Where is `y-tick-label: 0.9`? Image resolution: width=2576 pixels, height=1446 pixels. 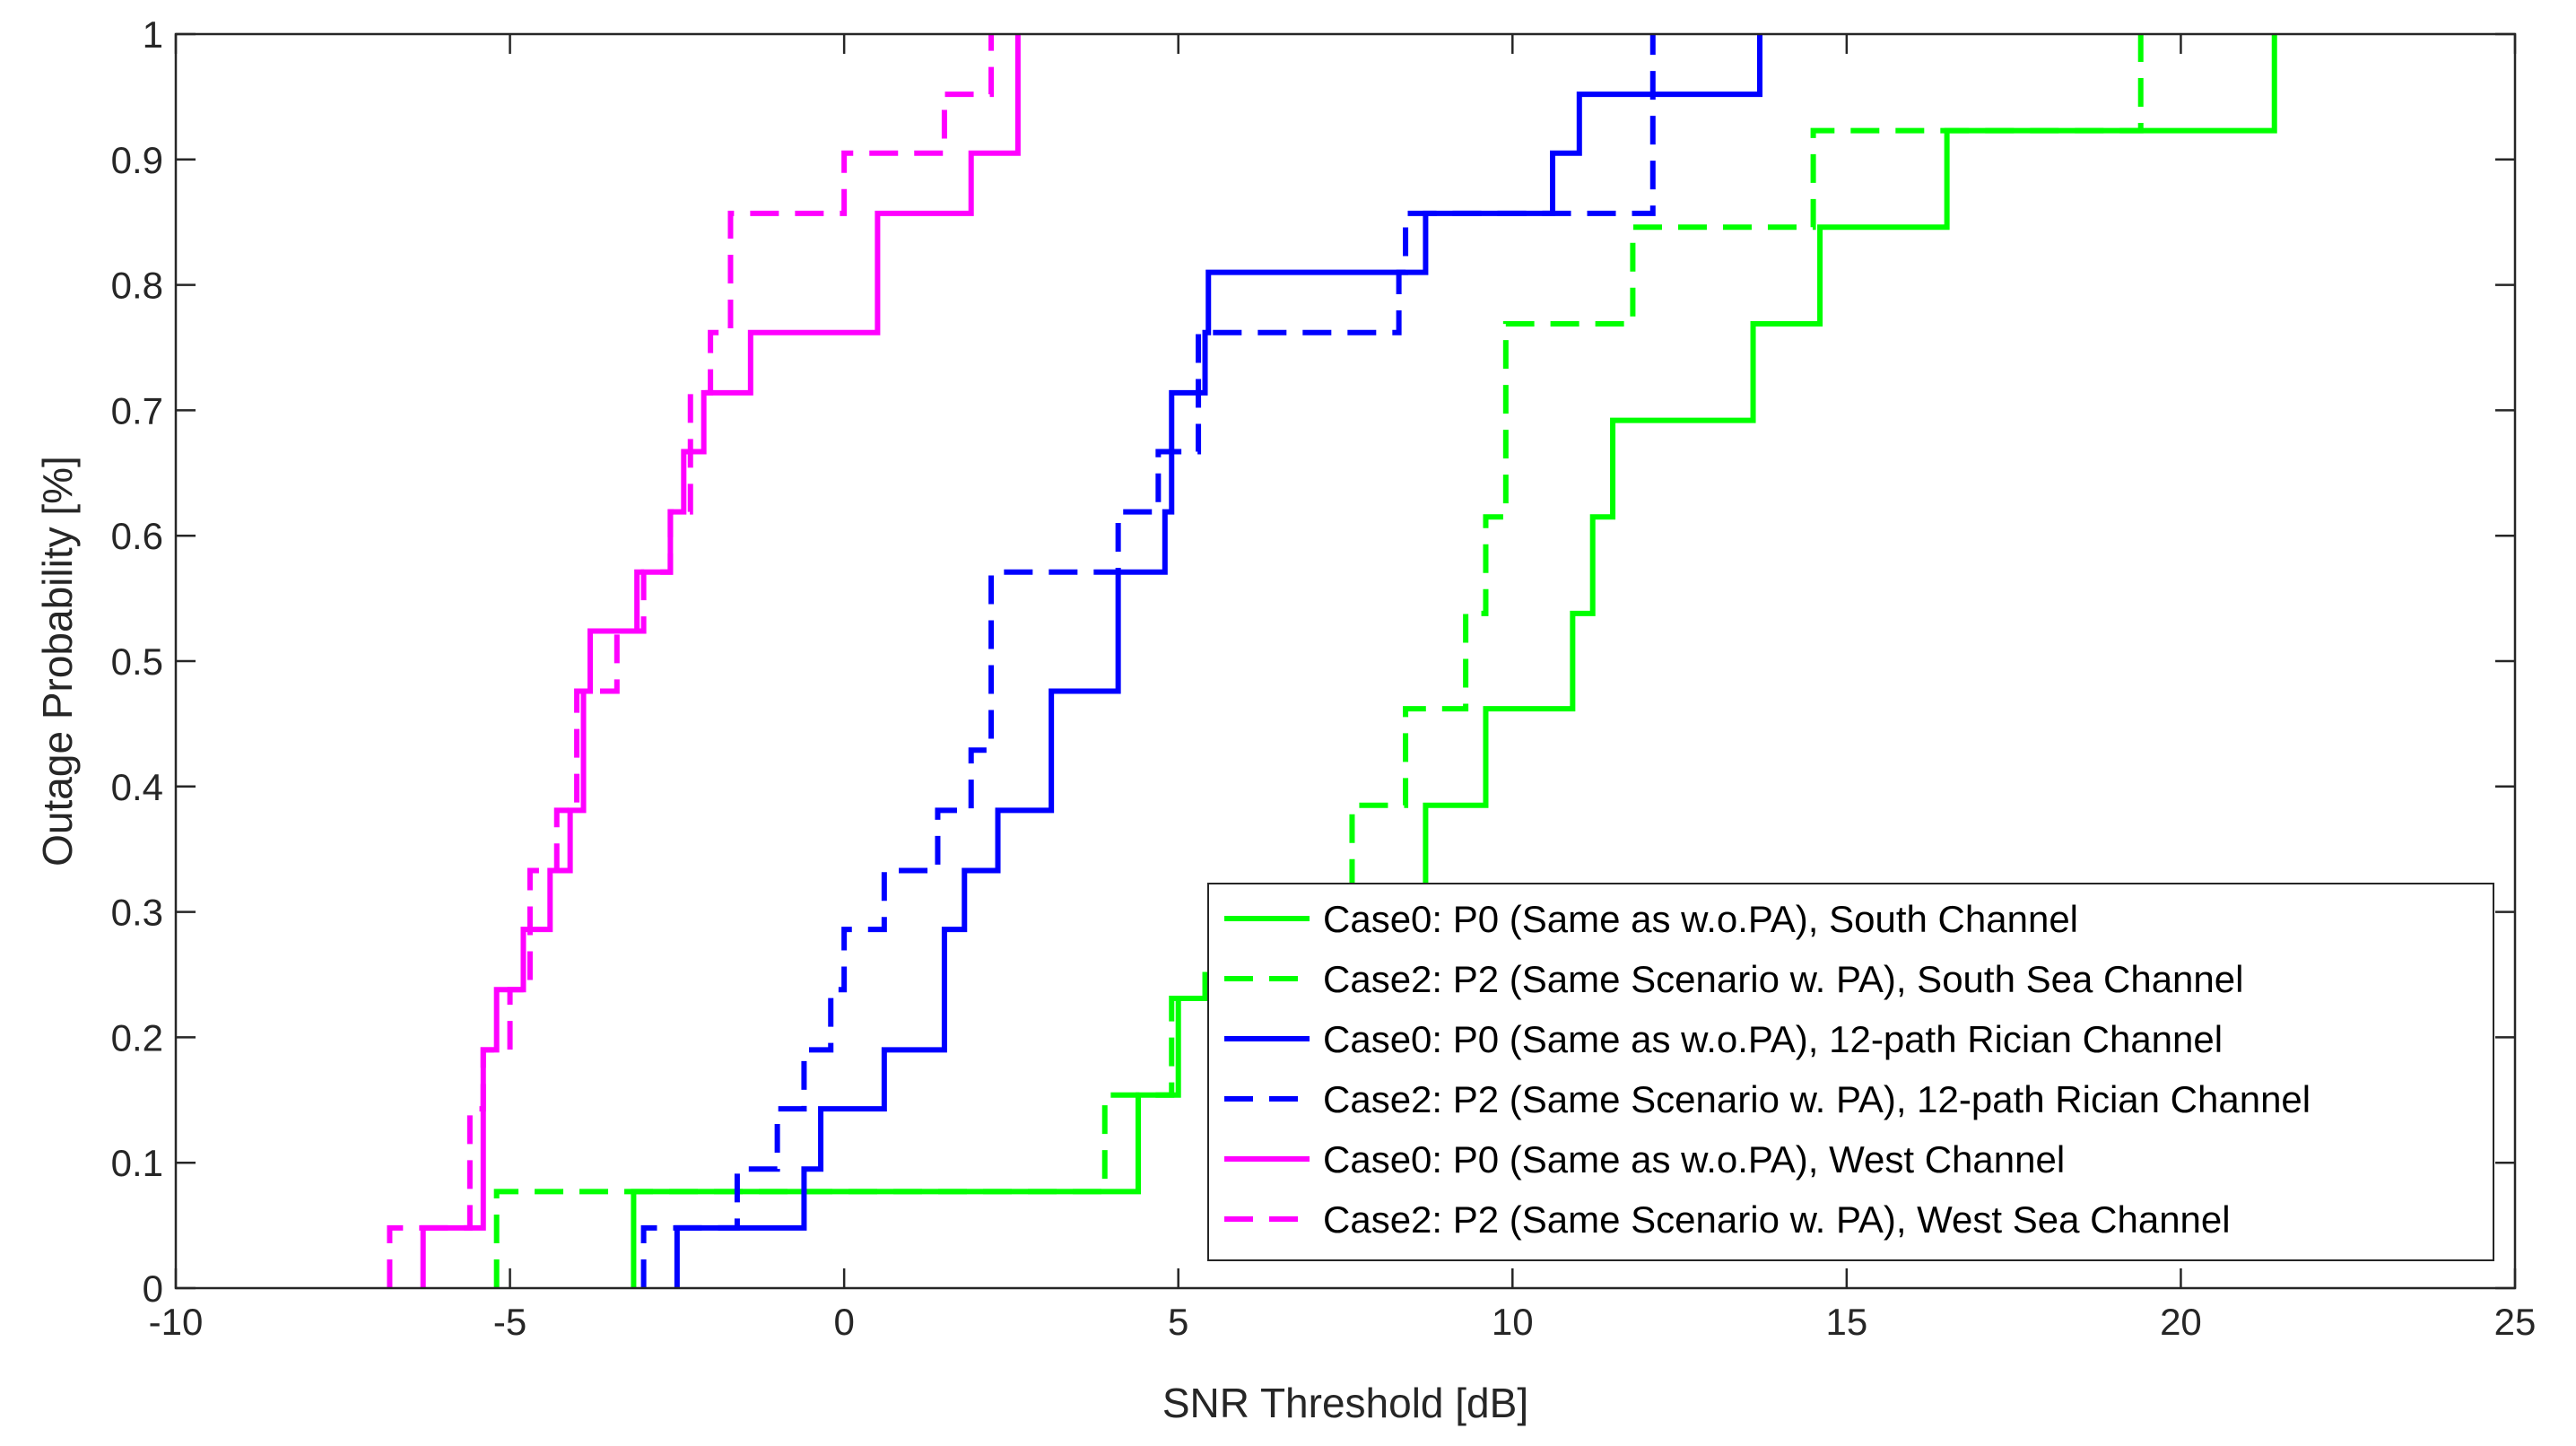 y-tick-label: 0.9 is located at coordinates (137, 160).